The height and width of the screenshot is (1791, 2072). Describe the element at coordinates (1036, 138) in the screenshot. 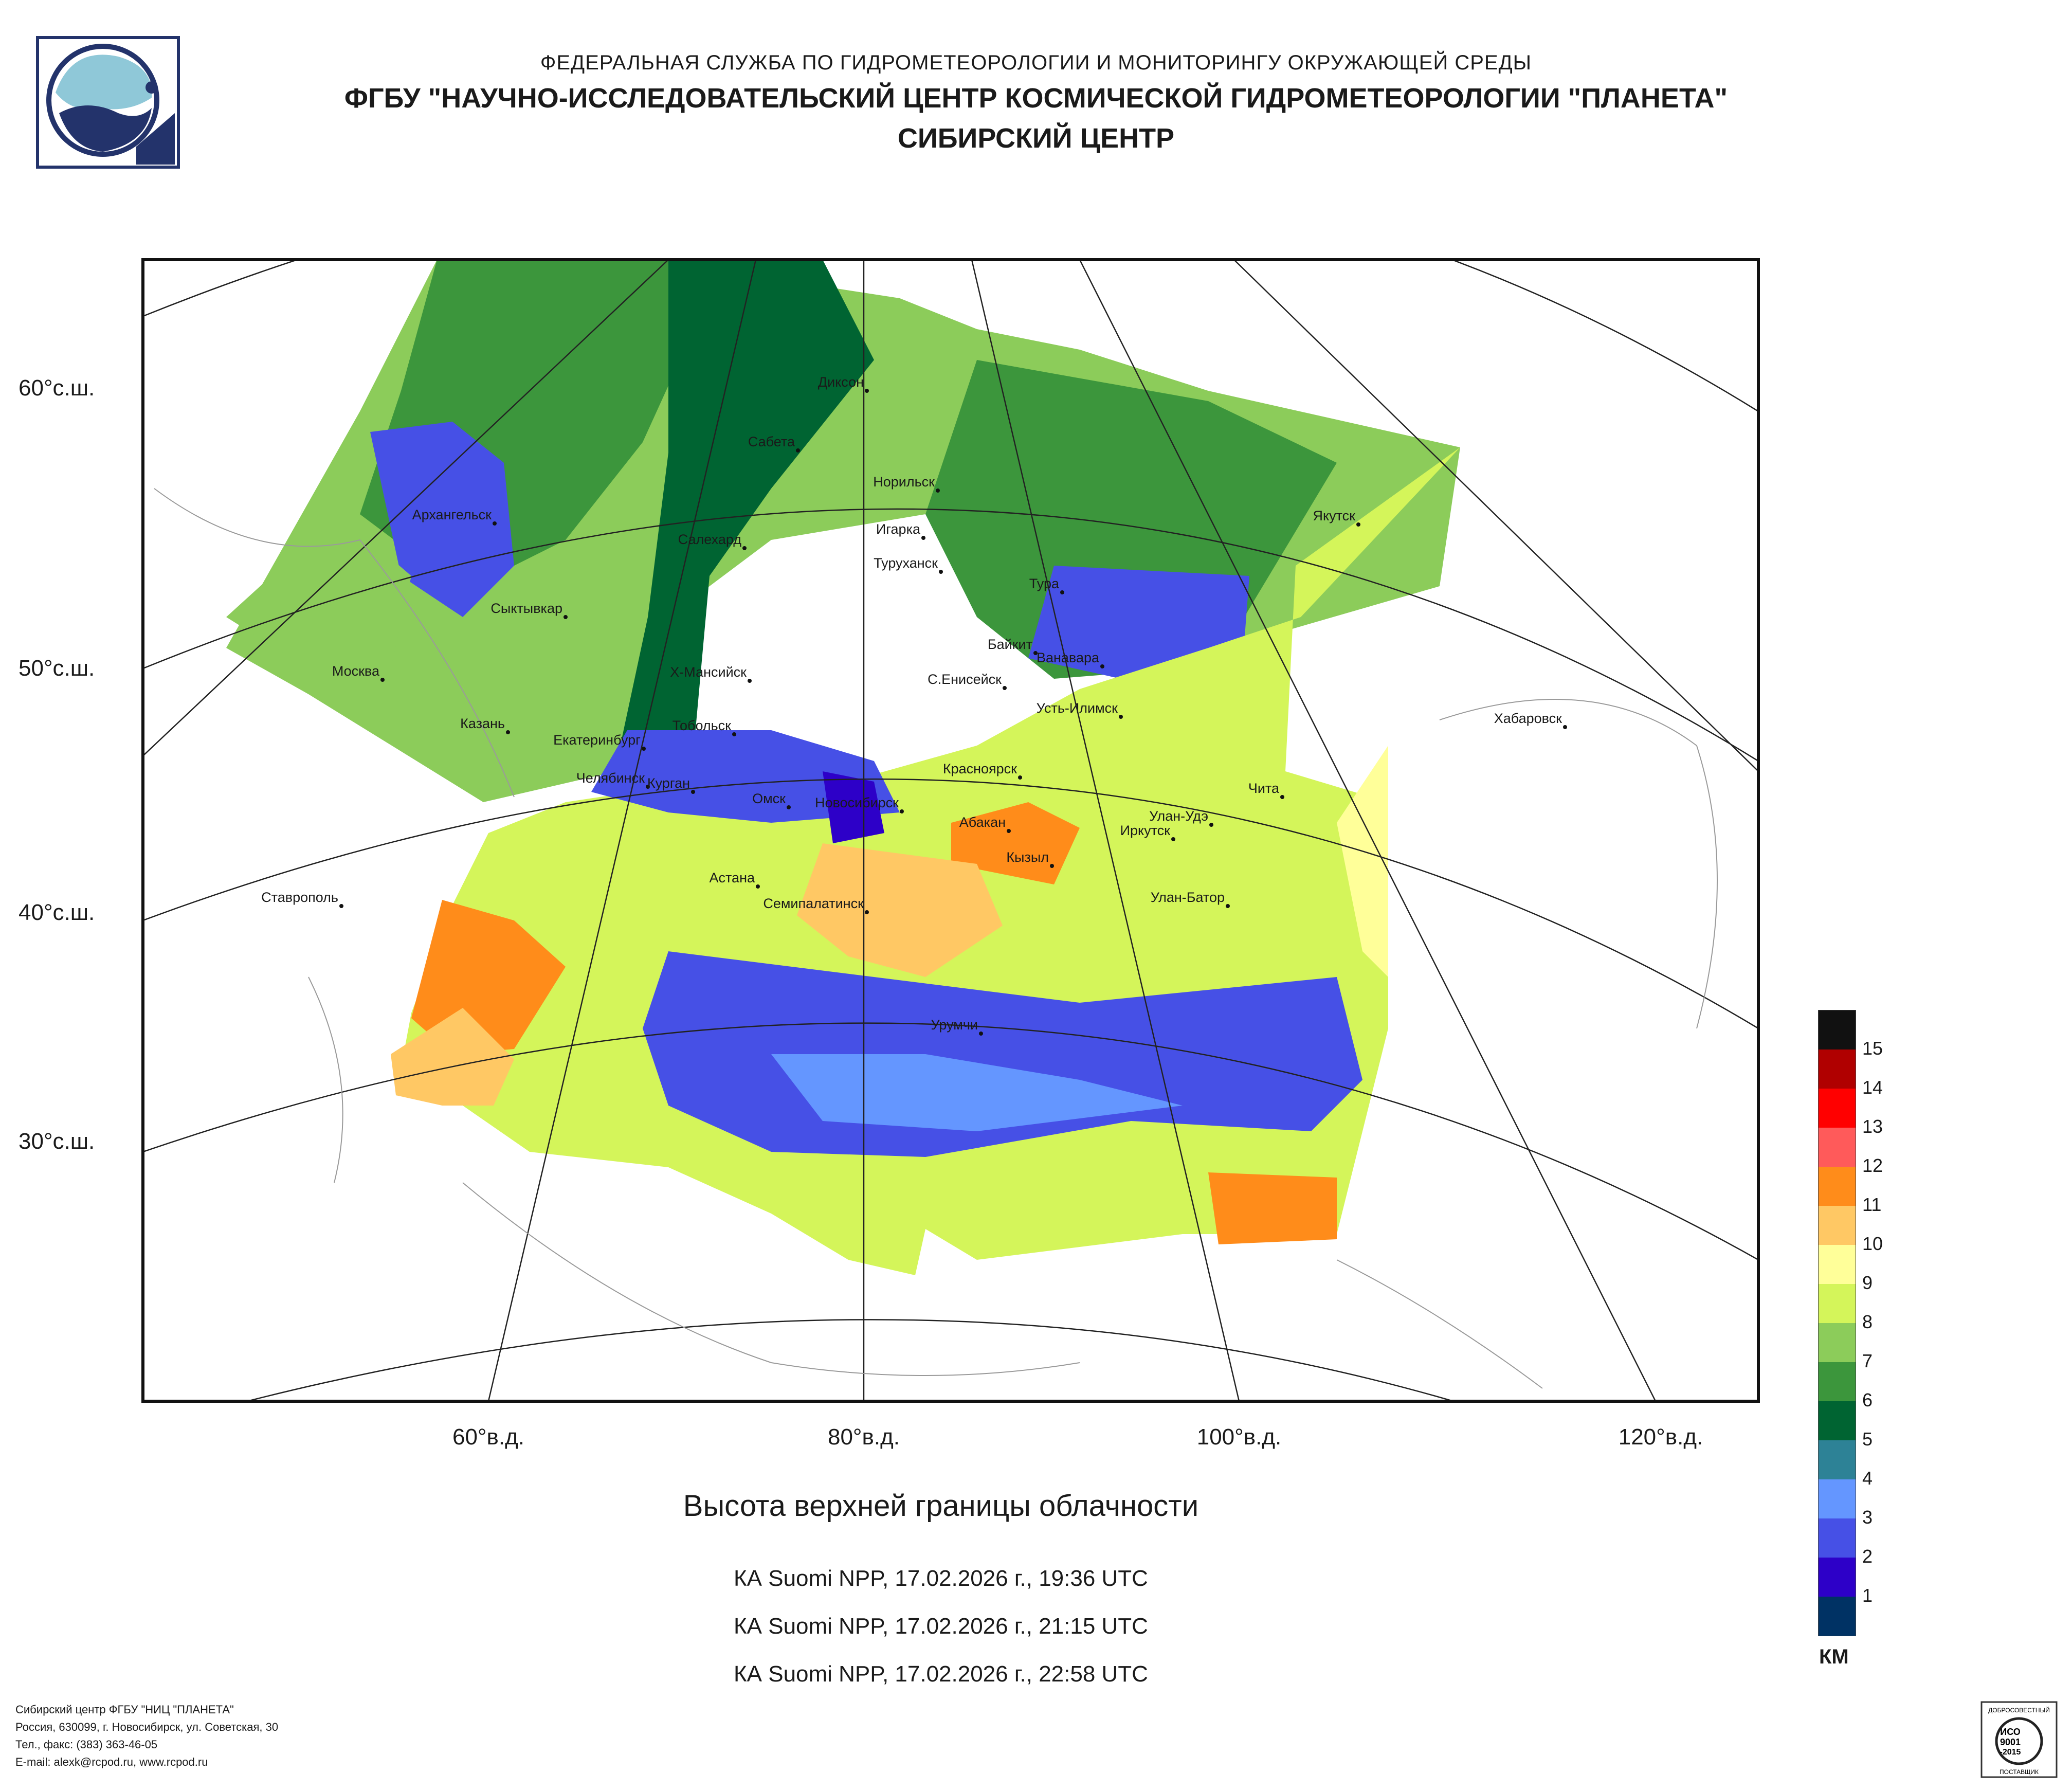

I see `center-header: СИБИРСКИЙ ЦЕНТР` at that location.